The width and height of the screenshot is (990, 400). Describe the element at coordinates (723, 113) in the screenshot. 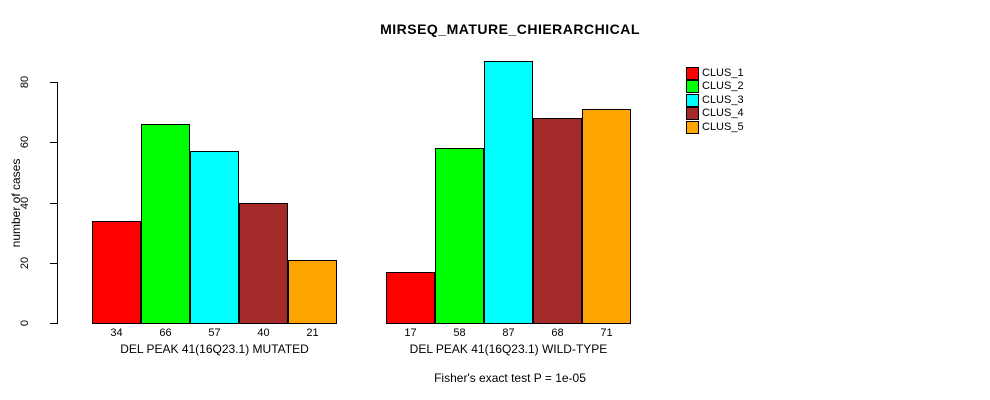

I see `legend-label: CLUS_4` at that location.